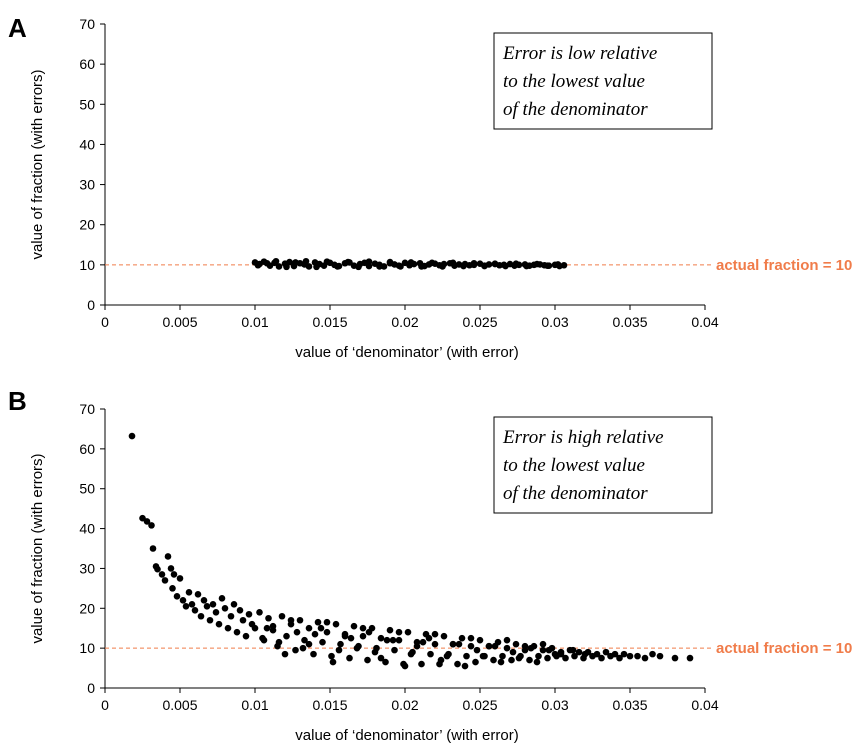 This screenshot has height=745, width=866. Describe the element at coordinates (87, 648) in the screenshot. I see `y-tick-label: 10` at that location.